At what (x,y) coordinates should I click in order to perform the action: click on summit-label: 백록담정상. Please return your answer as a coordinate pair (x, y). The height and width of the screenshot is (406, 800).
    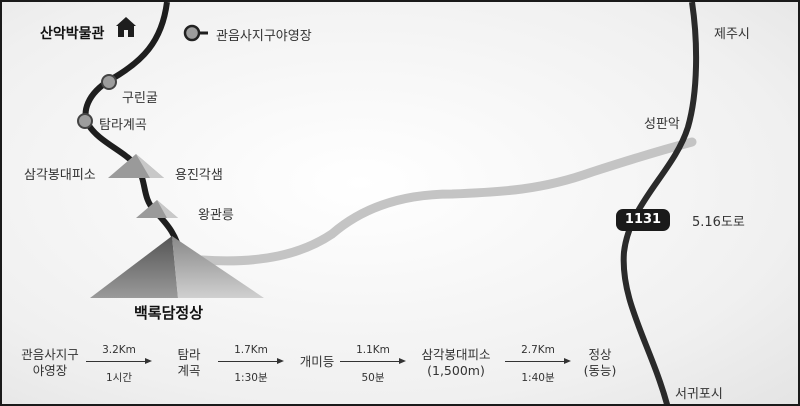
    Looking at the image, I should click on (169, 313).